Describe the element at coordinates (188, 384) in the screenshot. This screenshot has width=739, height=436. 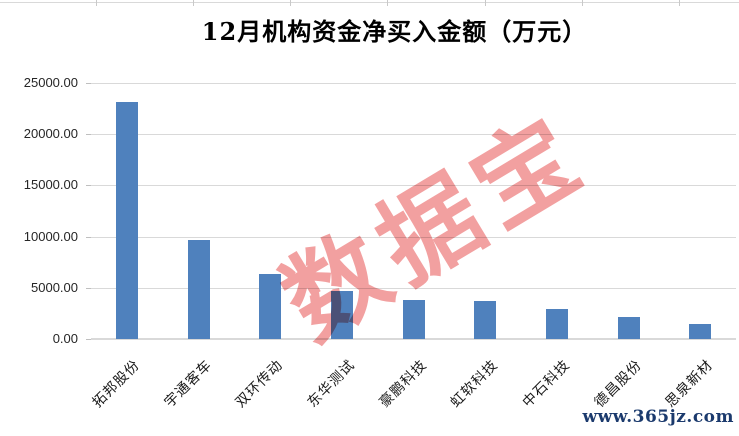
I see `x-axis-label: 宇通客车` at that location.